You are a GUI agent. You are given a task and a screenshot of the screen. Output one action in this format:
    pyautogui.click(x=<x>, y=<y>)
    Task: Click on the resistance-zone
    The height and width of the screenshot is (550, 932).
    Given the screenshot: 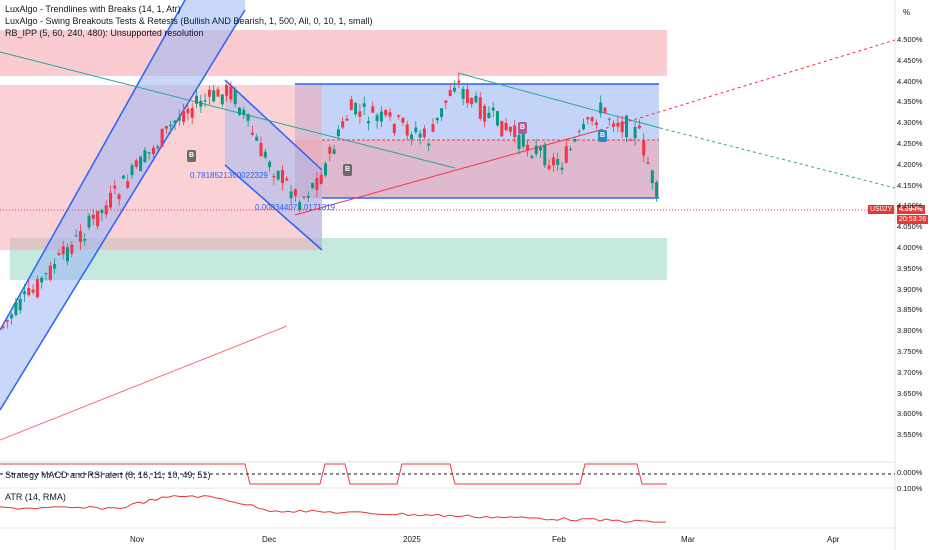 What is the action you would take?
    pyautogui.click(x=333, y=53)
    